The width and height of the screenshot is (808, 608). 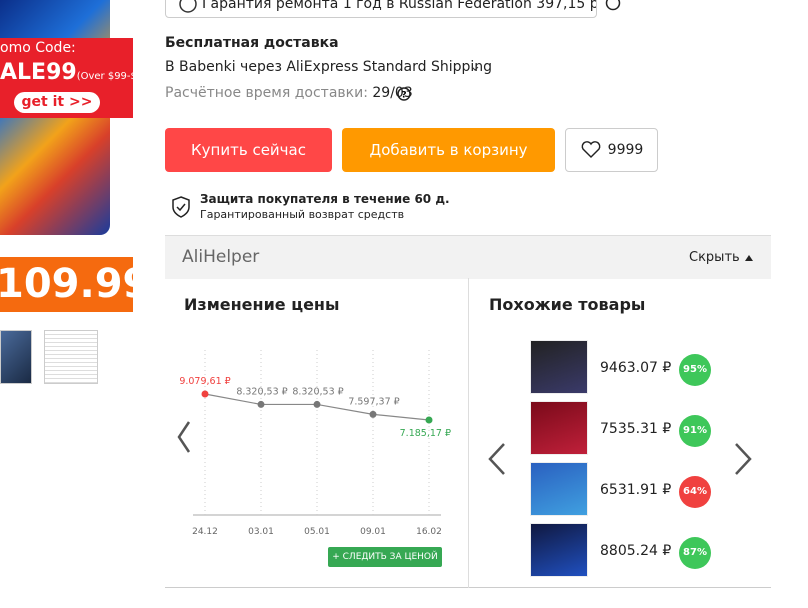 What do you see at coordinates (75, 284) in the screenshot?
I see `price: 109.99` at bounding box center [75, 284].